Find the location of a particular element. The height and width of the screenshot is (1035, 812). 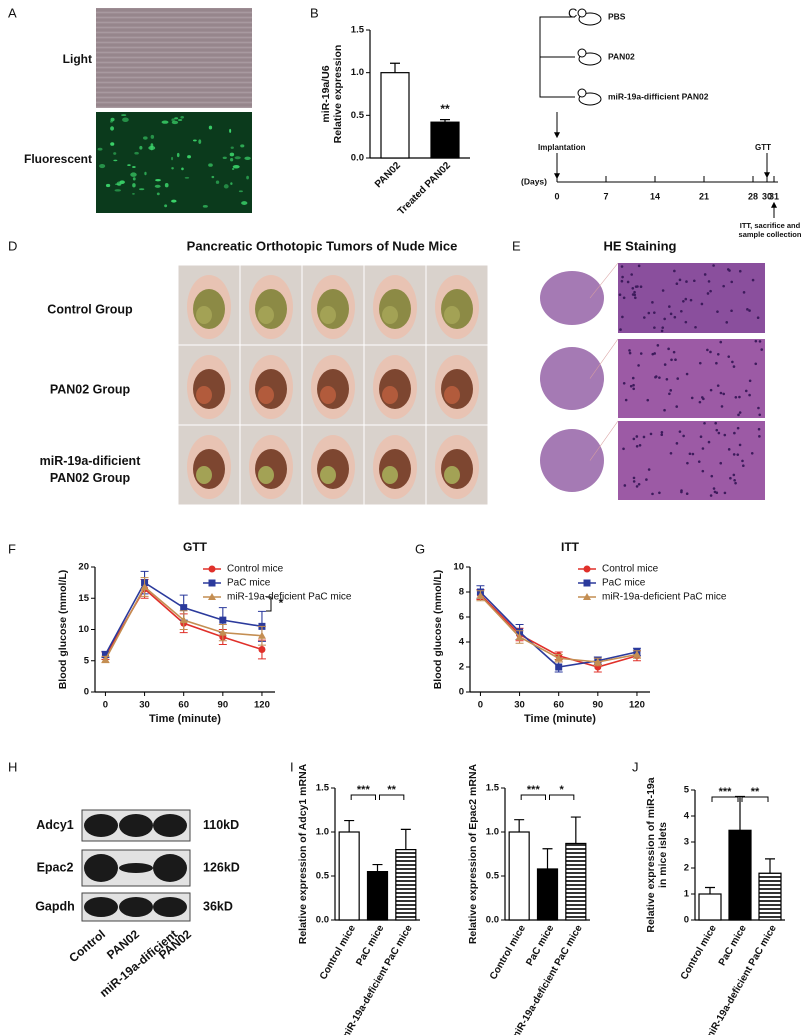

y-axis-label: Blood glucose (mmol/L) is located at coordinates (63, 630).